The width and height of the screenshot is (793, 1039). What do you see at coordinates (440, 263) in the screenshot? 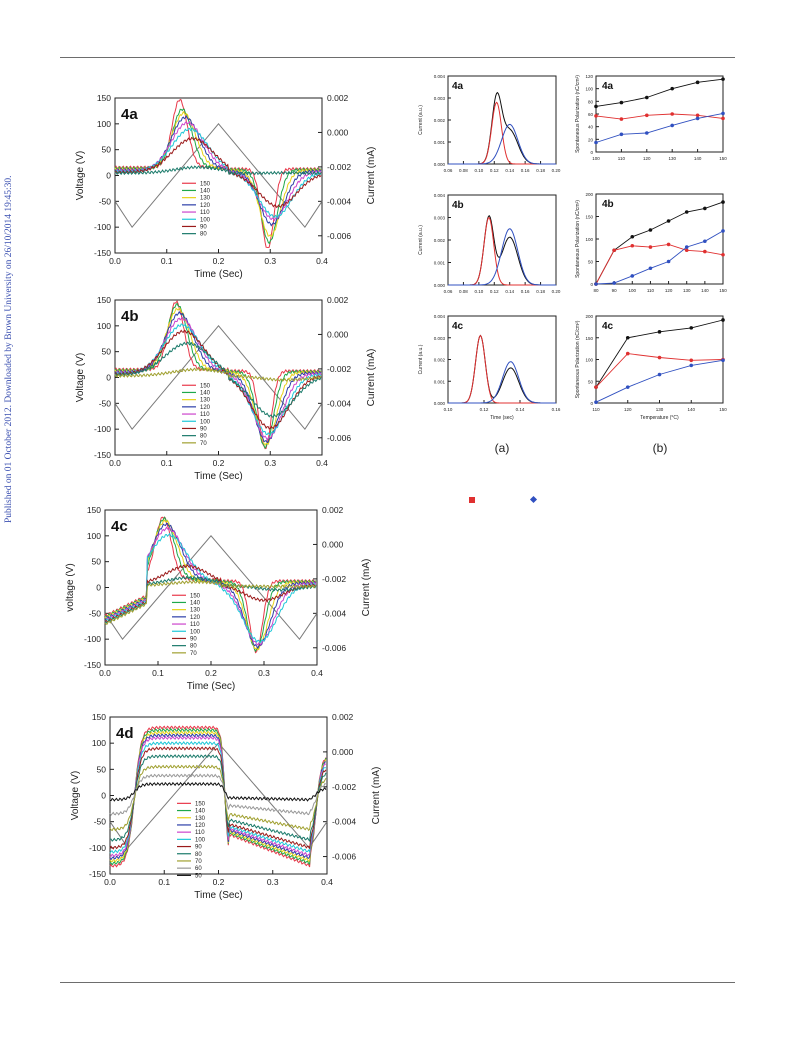
I see `mid-4b-ytick-label: 0.001` at bounding box center [440, 263].